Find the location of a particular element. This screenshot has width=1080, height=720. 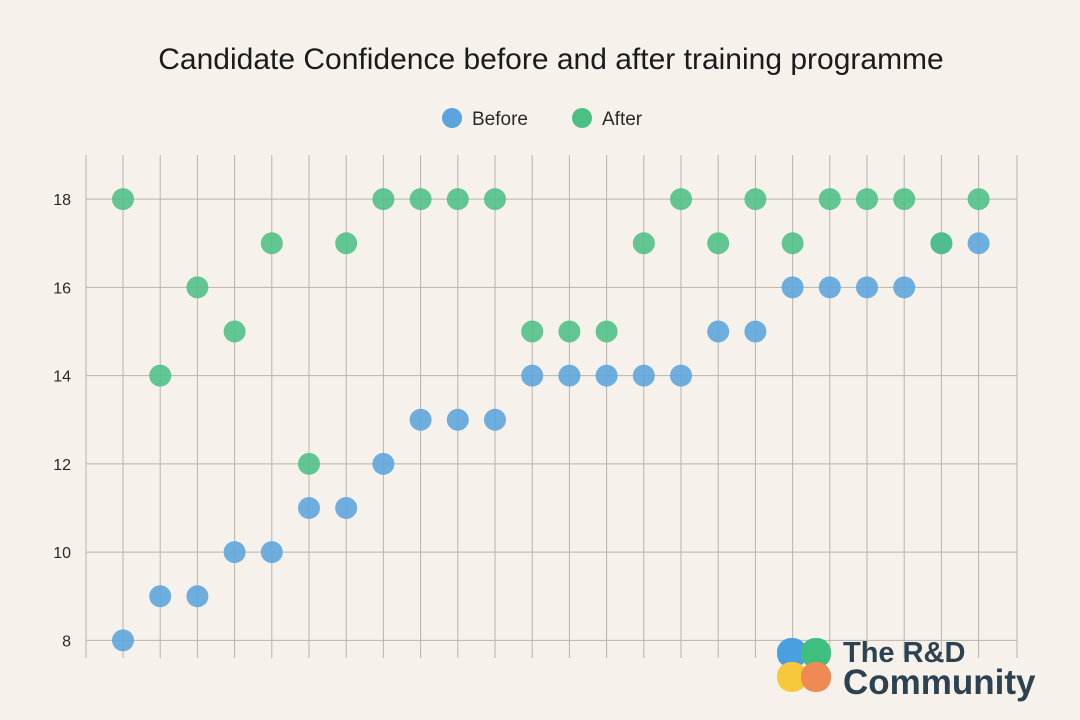

y-tick-label: 10 is located at coordinates (62, 553).